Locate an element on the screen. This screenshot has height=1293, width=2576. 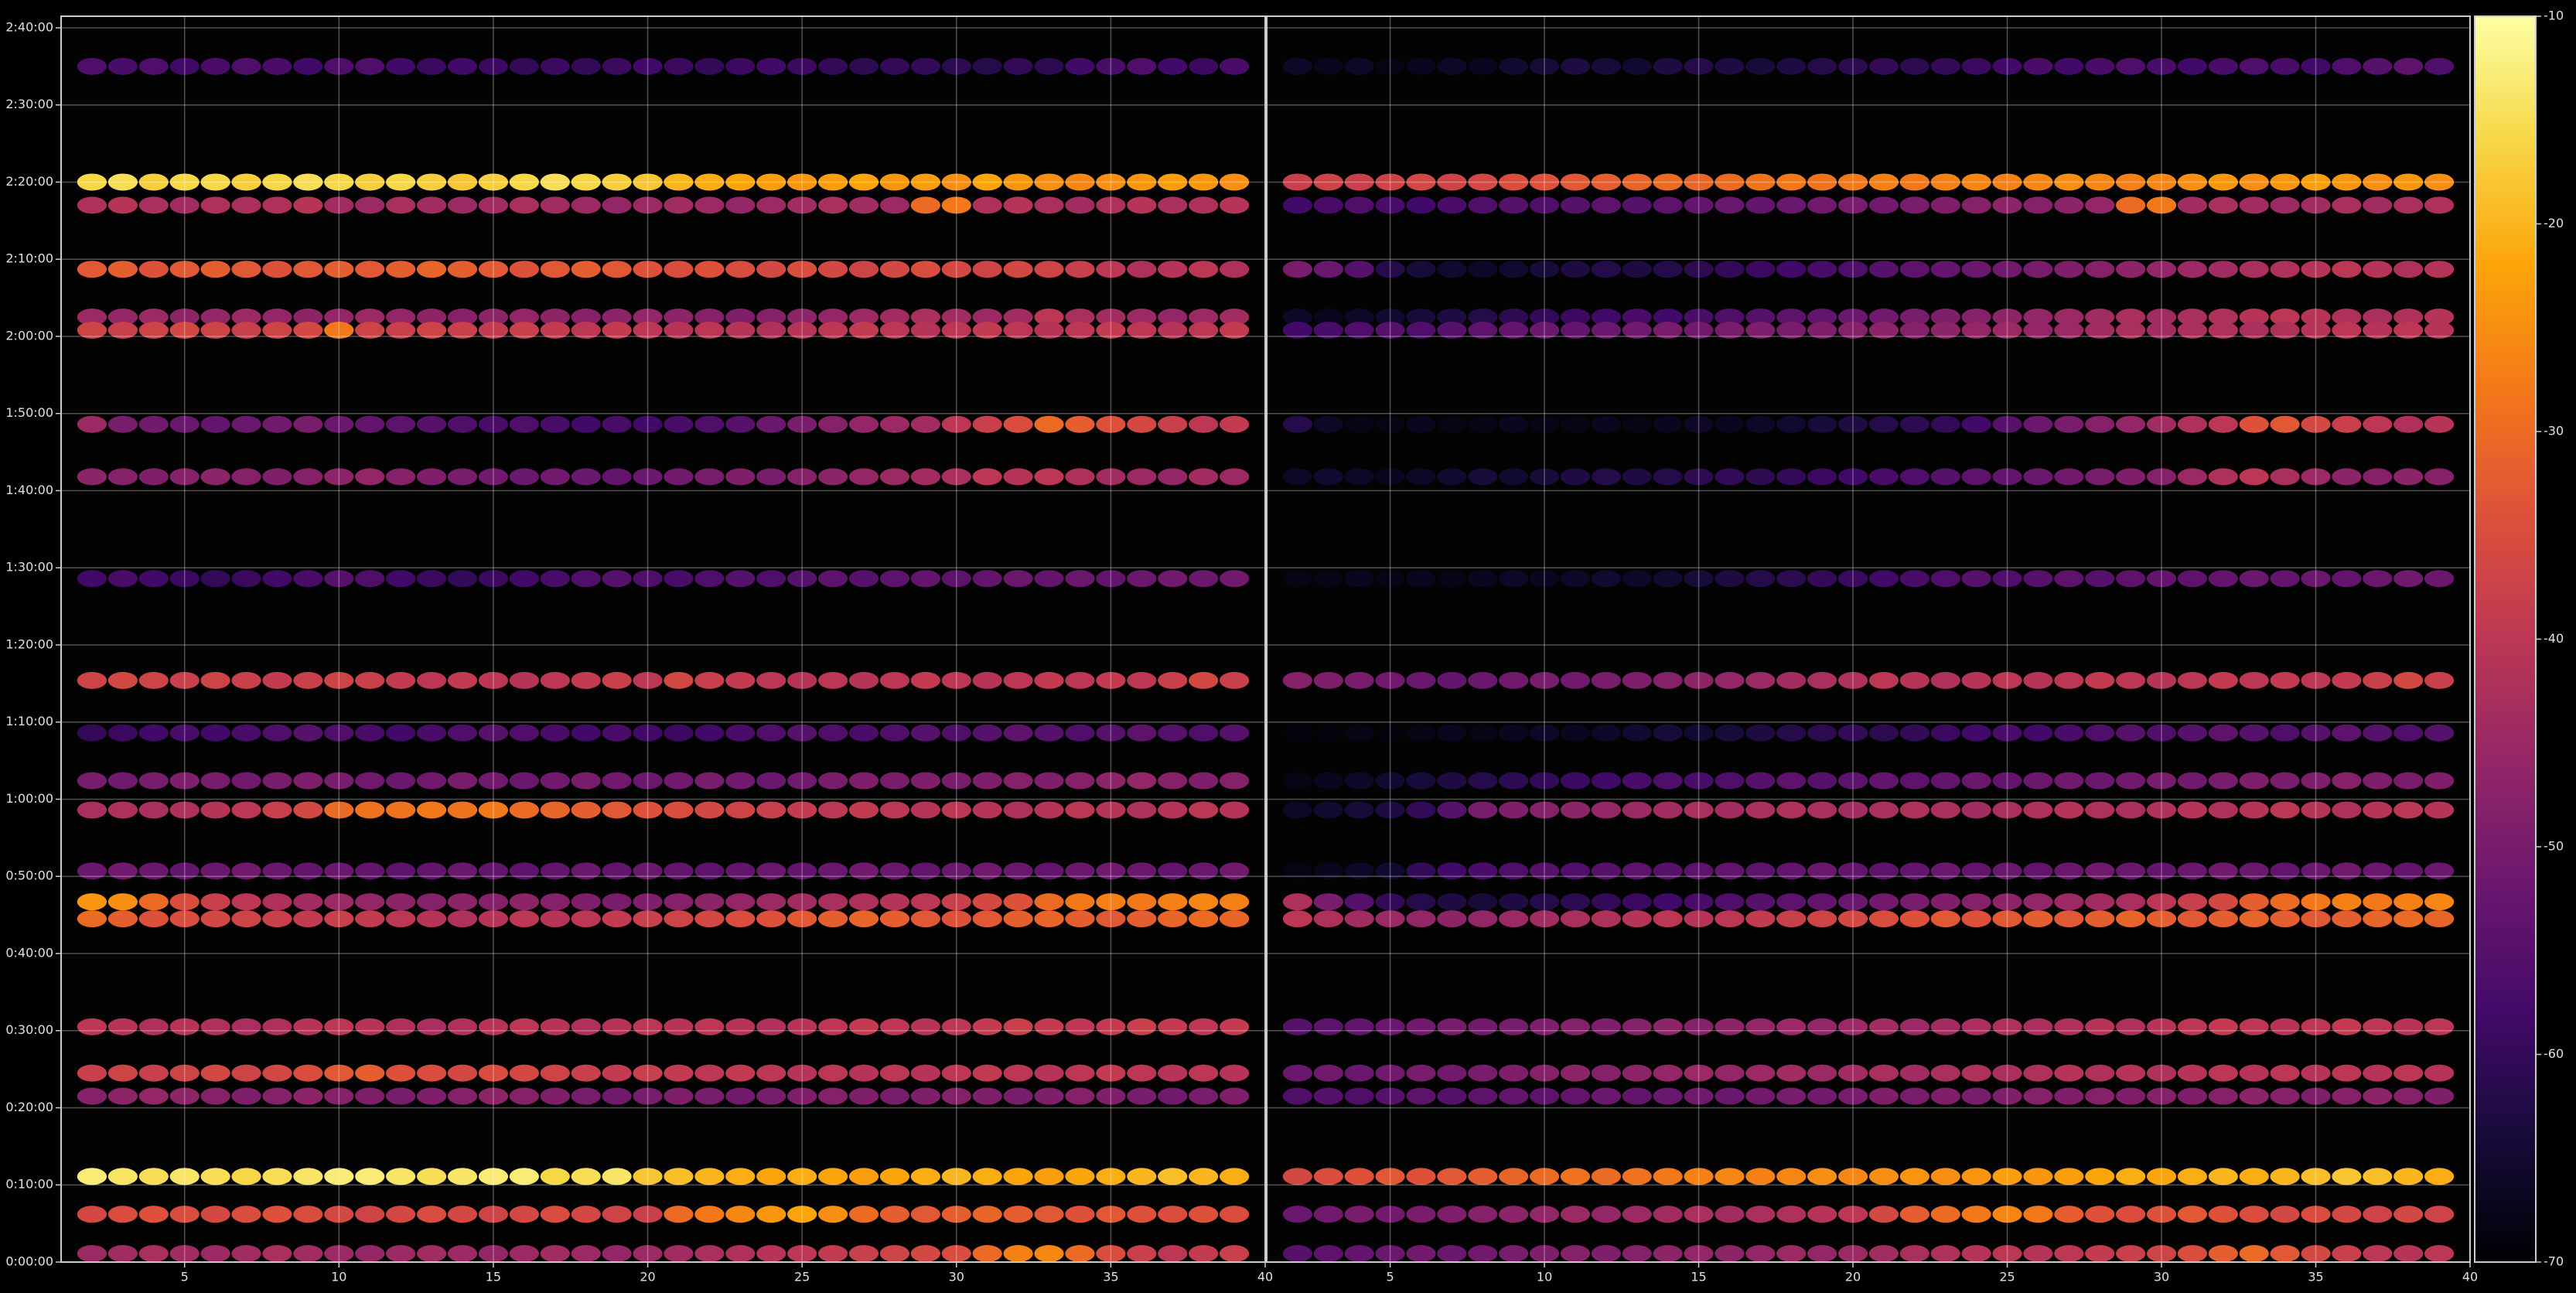
colorbar-tick-label: -60 is located at coordinates (2554, 1053).